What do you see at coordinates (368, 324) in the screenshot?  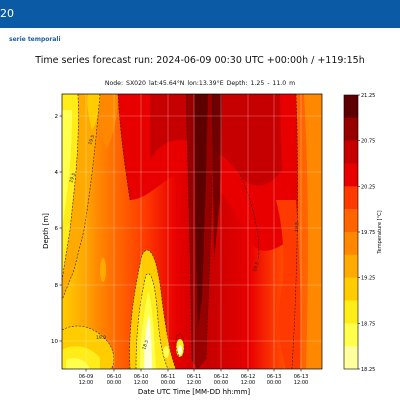 I see `colorbar-tick-label: 18.75` at bounding box center [368, 324].